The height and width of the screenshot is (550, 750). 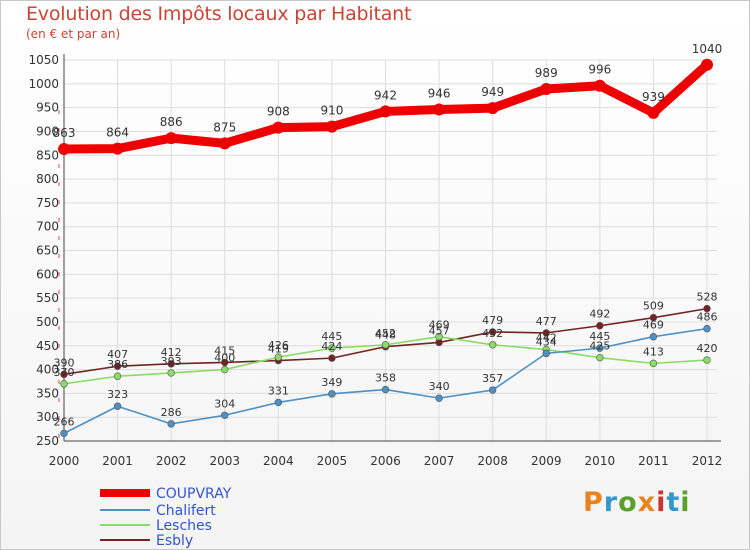 I want to click on proxiti-logo: Proxiti, so click(x=637, y=502).